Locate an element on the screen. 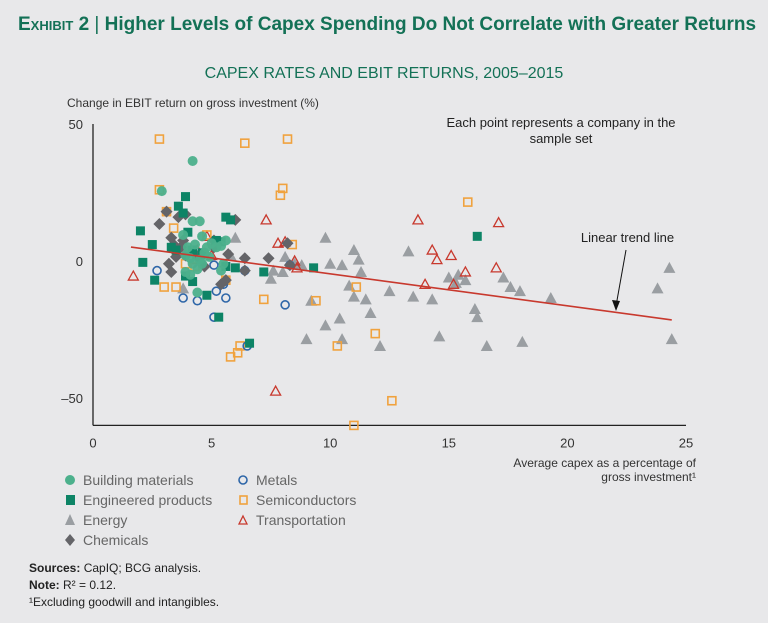 This screenshot has width=768, height=623. note-line: Note: R² = 0.12. is located at coordinates (124, 585).